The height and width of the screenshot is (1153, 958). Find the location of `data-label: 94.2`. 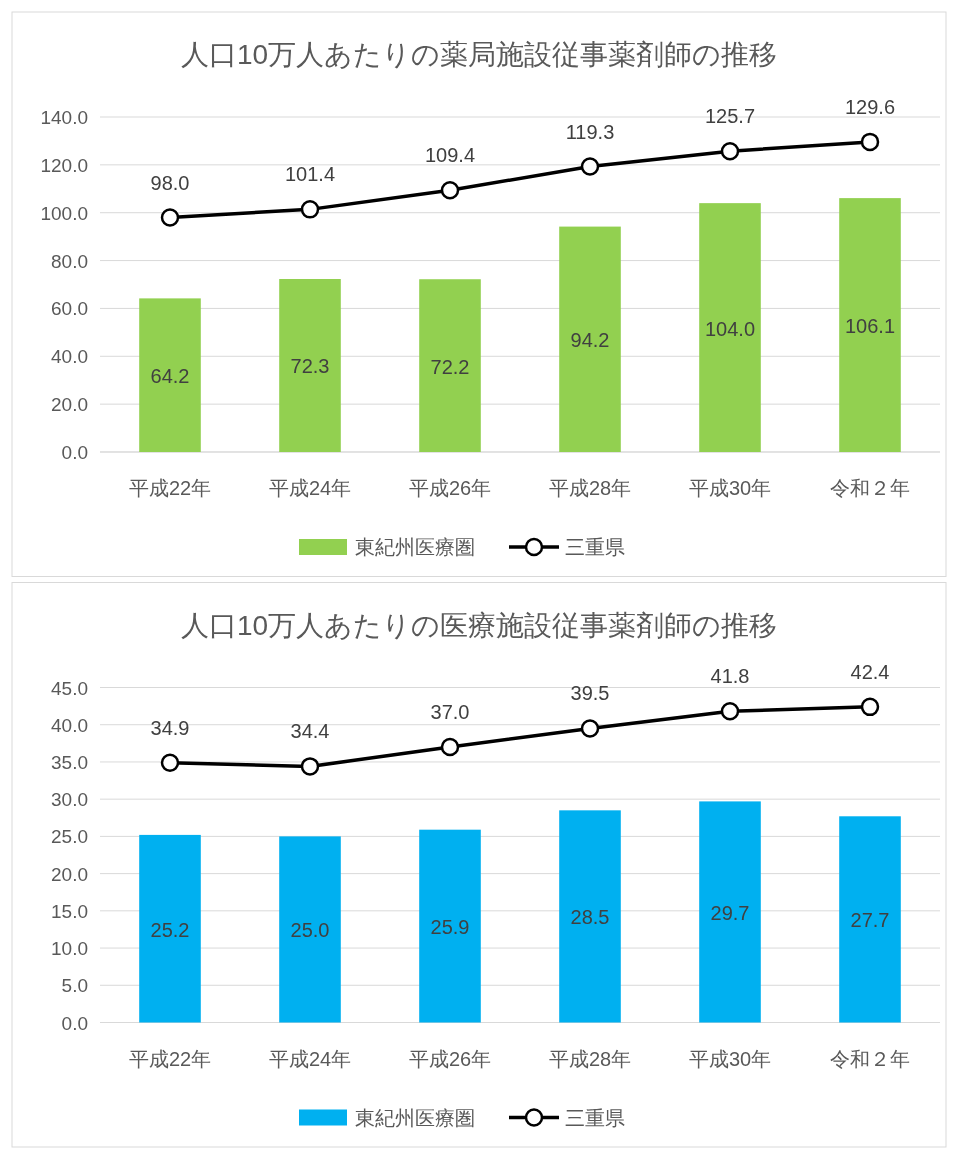

data-label: 94.2 is located at coordinates (590, 340).